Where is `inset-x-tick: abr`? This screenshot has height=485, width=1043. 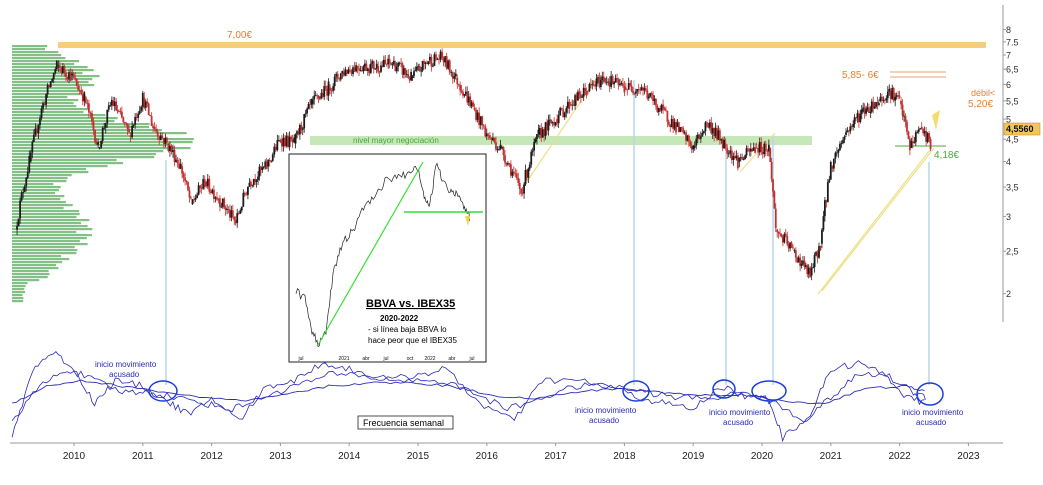
inset-x-tick: abr is located at coordinates (366, 359).